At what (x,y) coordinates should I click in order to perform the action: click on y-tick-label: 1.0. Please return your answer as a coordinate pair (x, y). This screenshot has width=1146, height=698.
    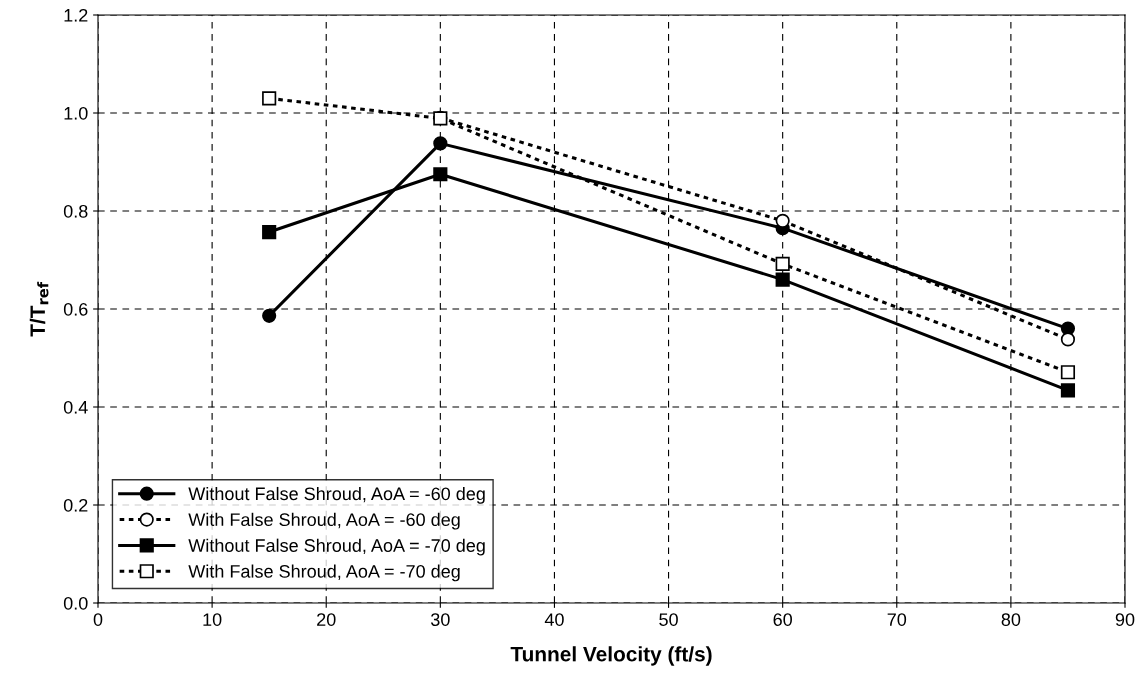
    Looking at the image, I should click on (76, 113).